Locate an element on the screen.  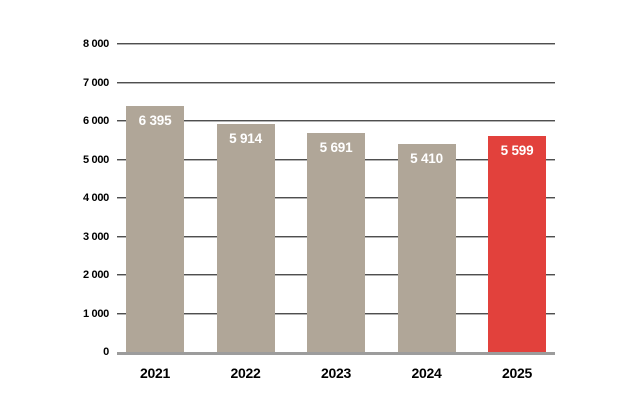
y-tick-label: 4 000 is located at coordinates (95, 198).